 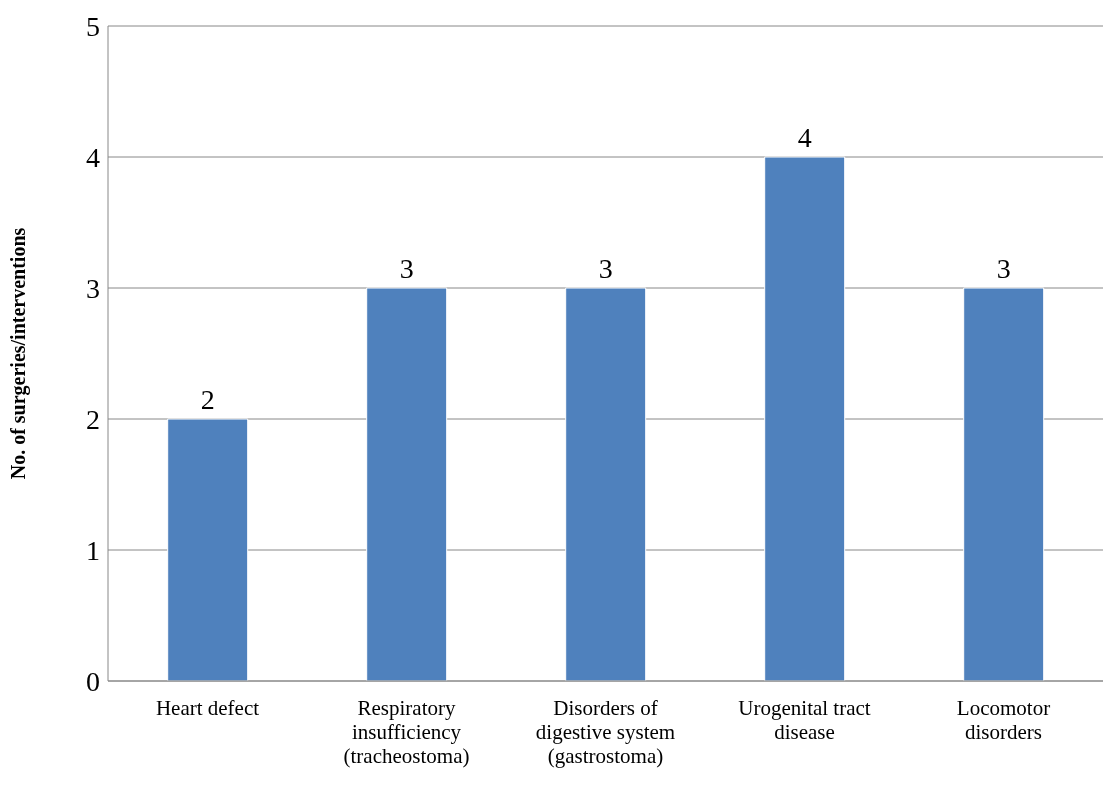 What do you see at coordinates (93, 419) in the screenshot?
I see `y-tick-label: 2` at bounding box center [93, 419].